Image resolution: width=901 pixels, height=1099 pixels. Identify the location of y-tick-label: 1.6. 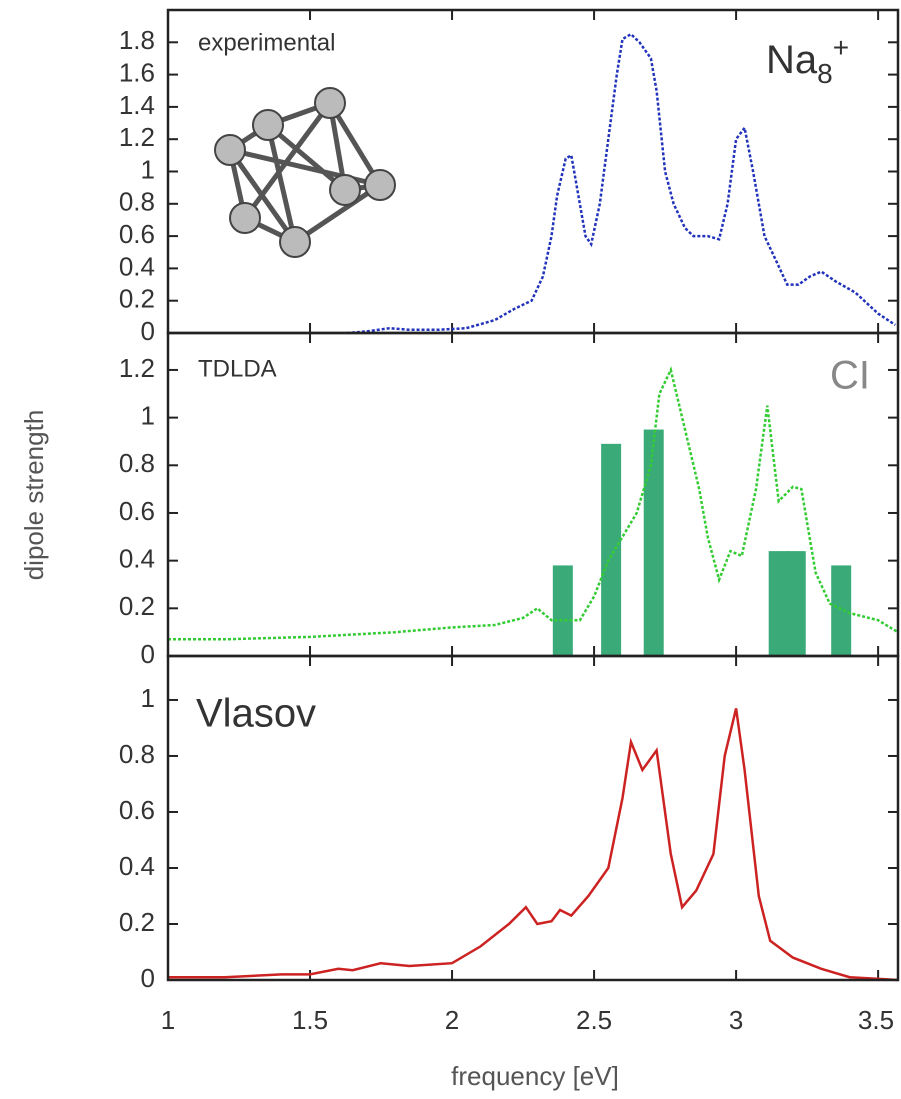
(137, 72).